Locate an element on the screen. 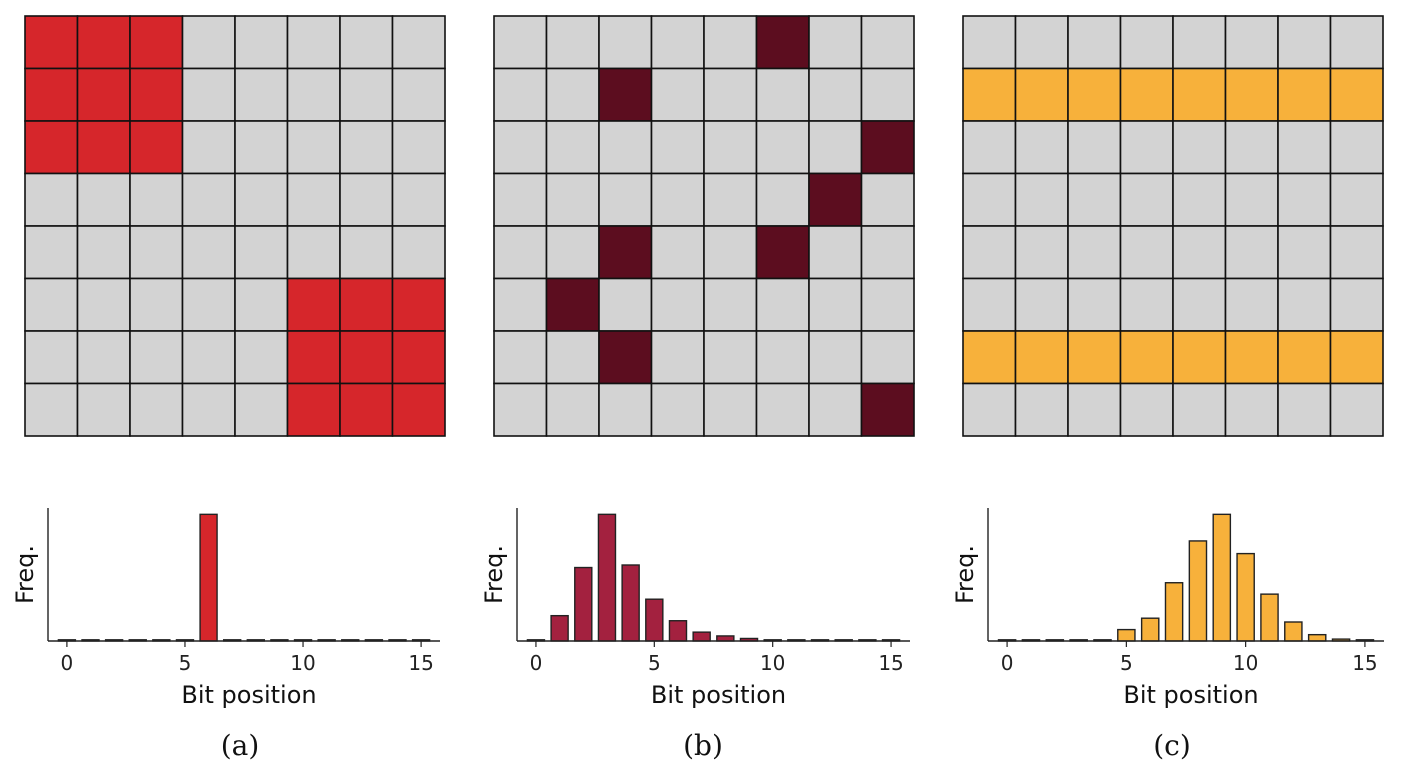 Image resolution: width=1408 pixels, height=768 pixels. panel-caption: (b) is located at coordinates (703, 745).